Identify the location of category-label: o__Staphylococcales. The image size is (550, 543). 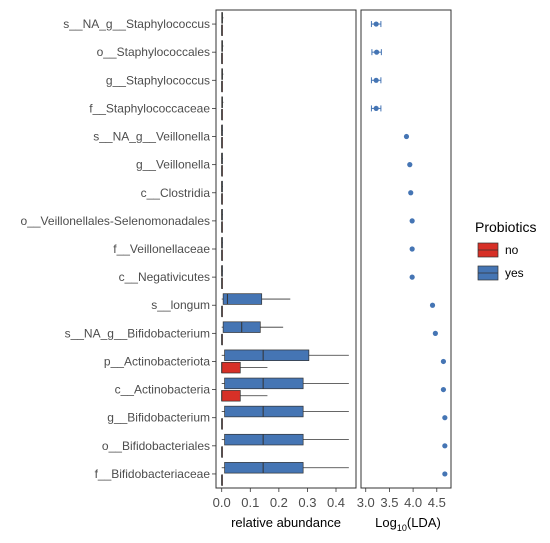
(153, 52).